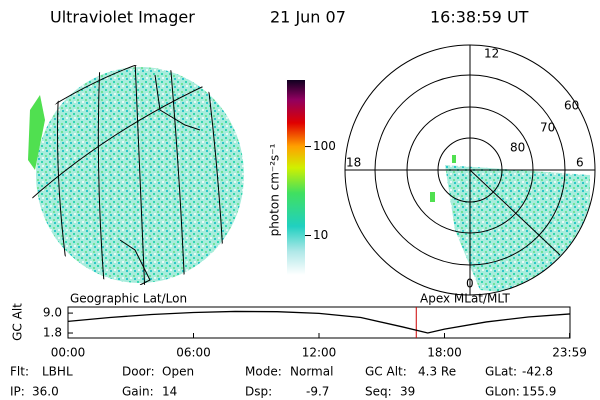 The image size is (600, 400). I want to click on colorbar-tick-label: 100, so click(324, 146).